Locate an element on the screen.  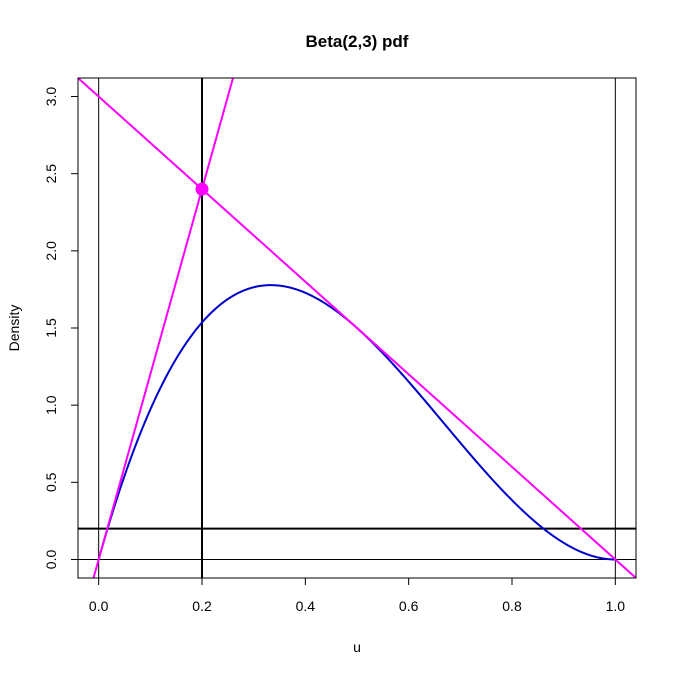
y-tick-label: 0.0 is located at coordinates (51, 560).